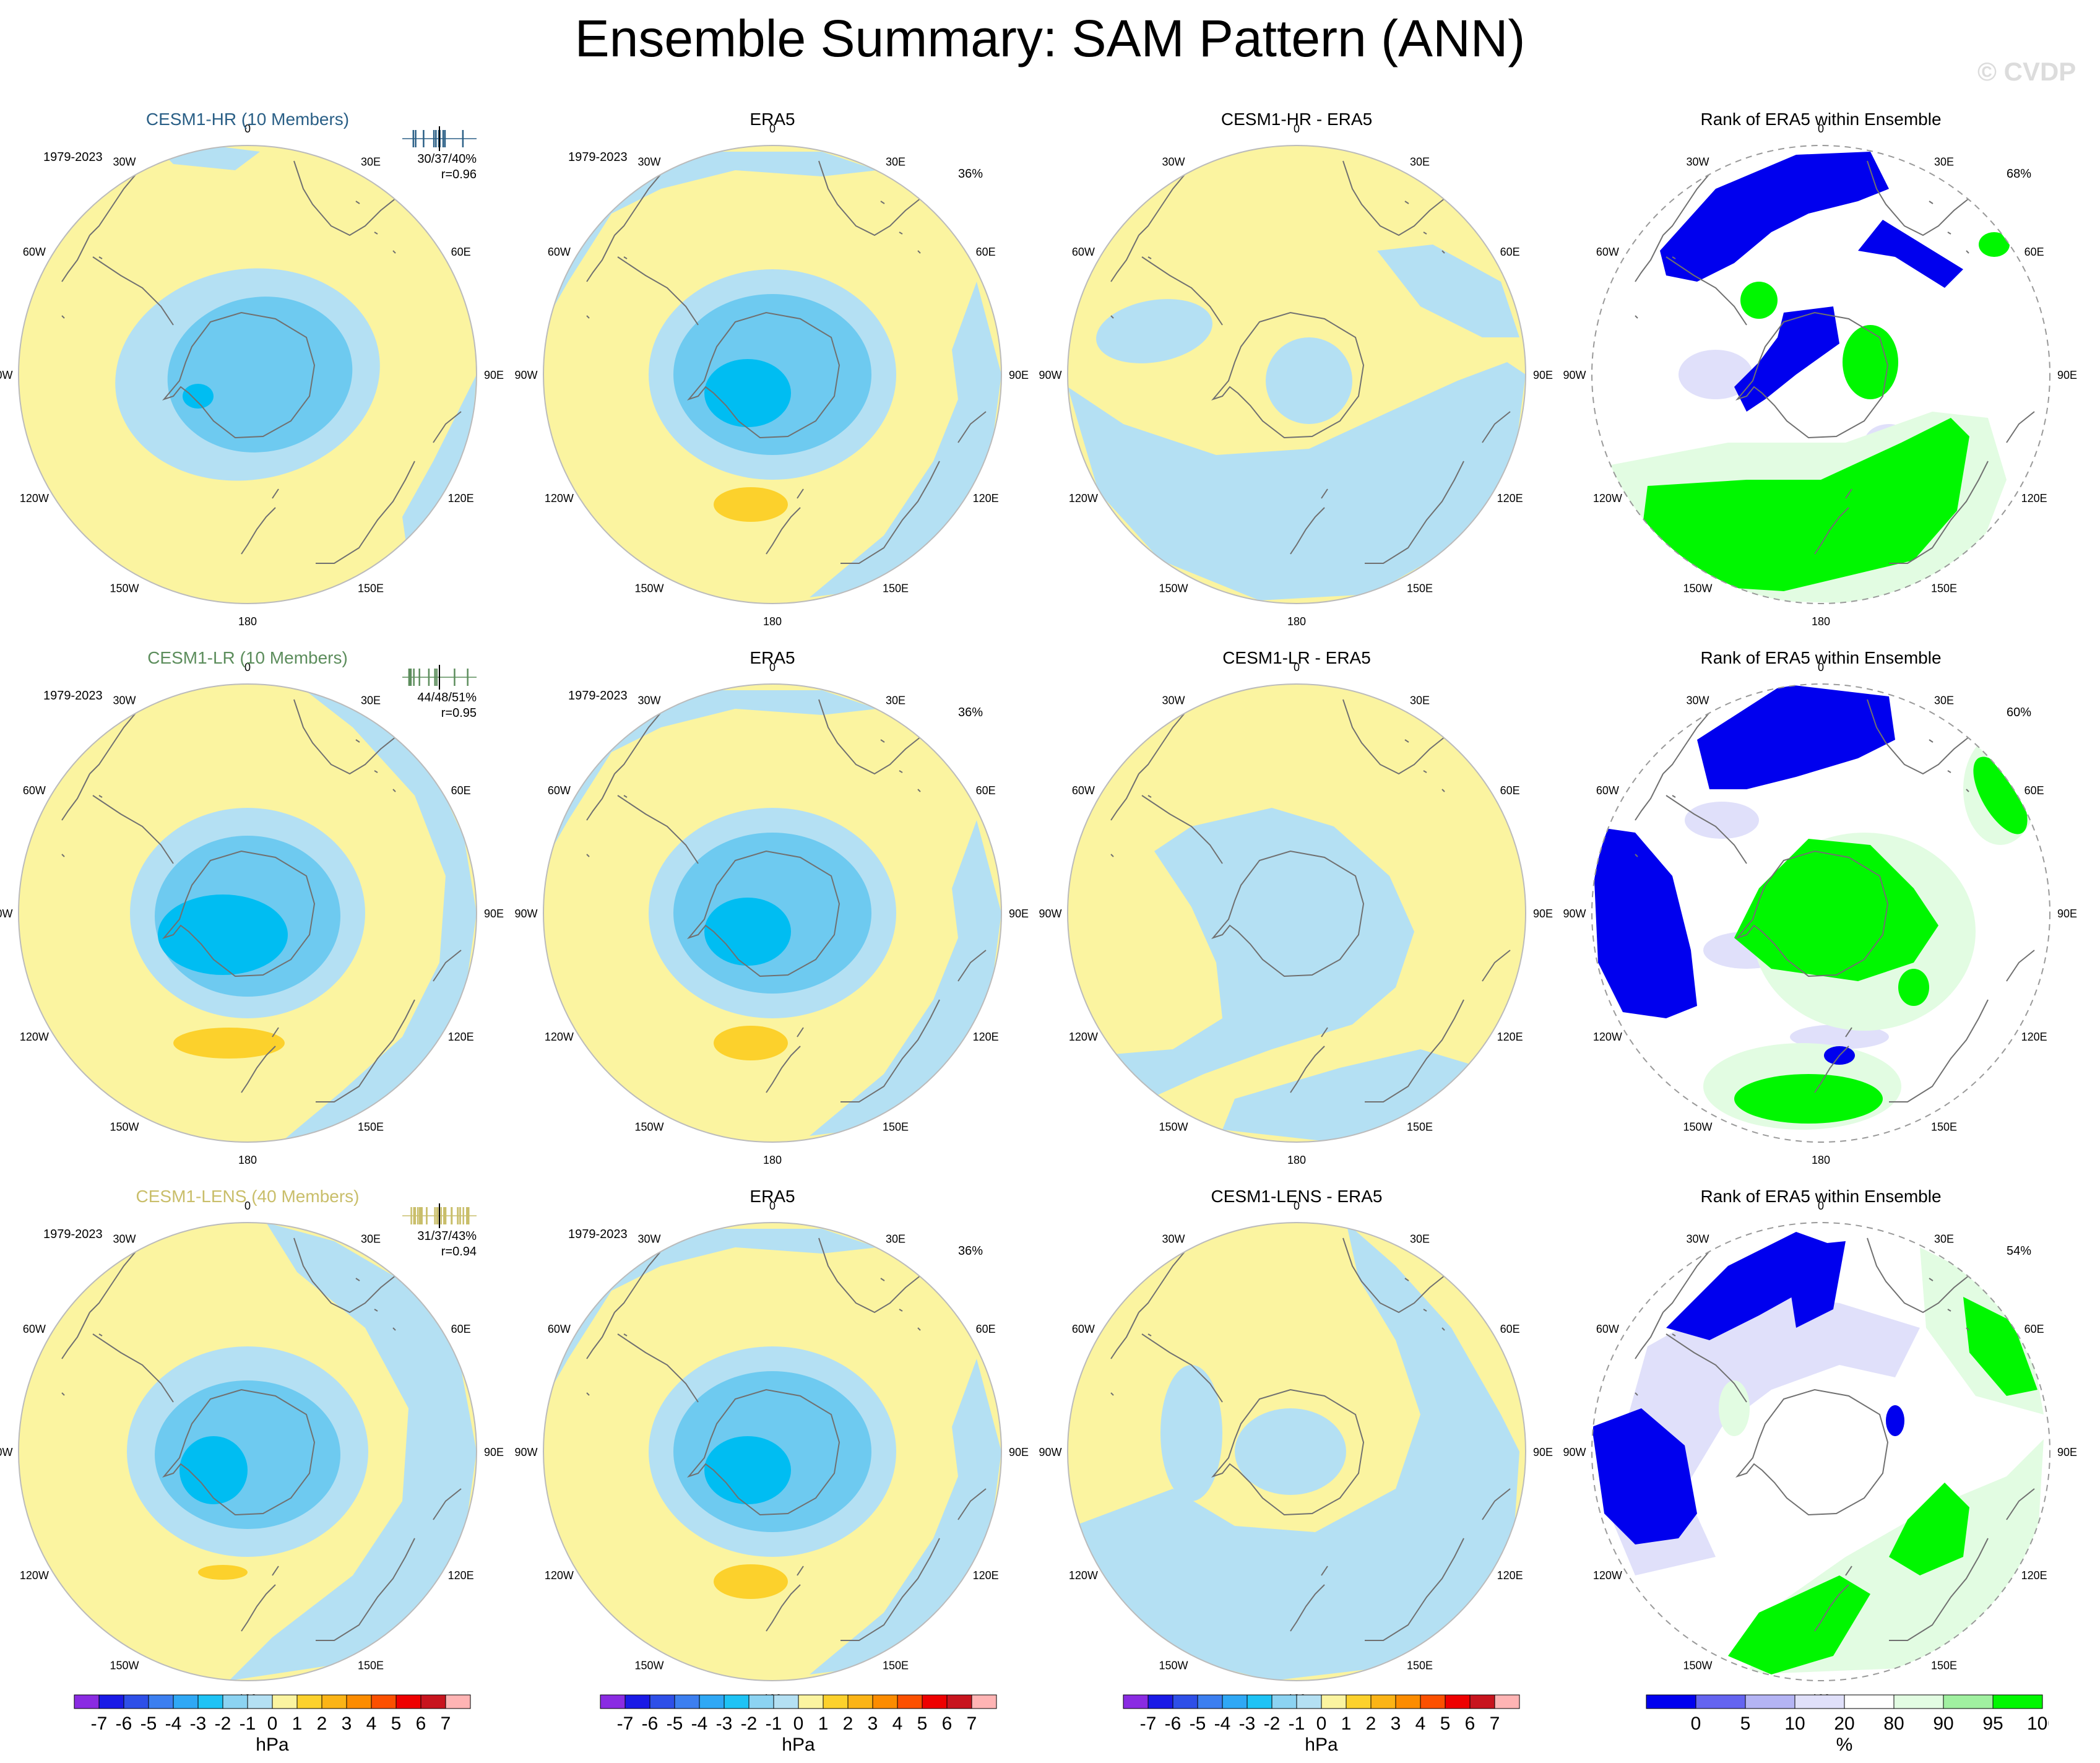 This screenshot has height=1763, width=2100. What do you see at coordinates (1820, 1196) in the screenshot?
I see `panel-title-rank: Rank of ERA5 within Ensemble` at bounding box center [1820, 1196].